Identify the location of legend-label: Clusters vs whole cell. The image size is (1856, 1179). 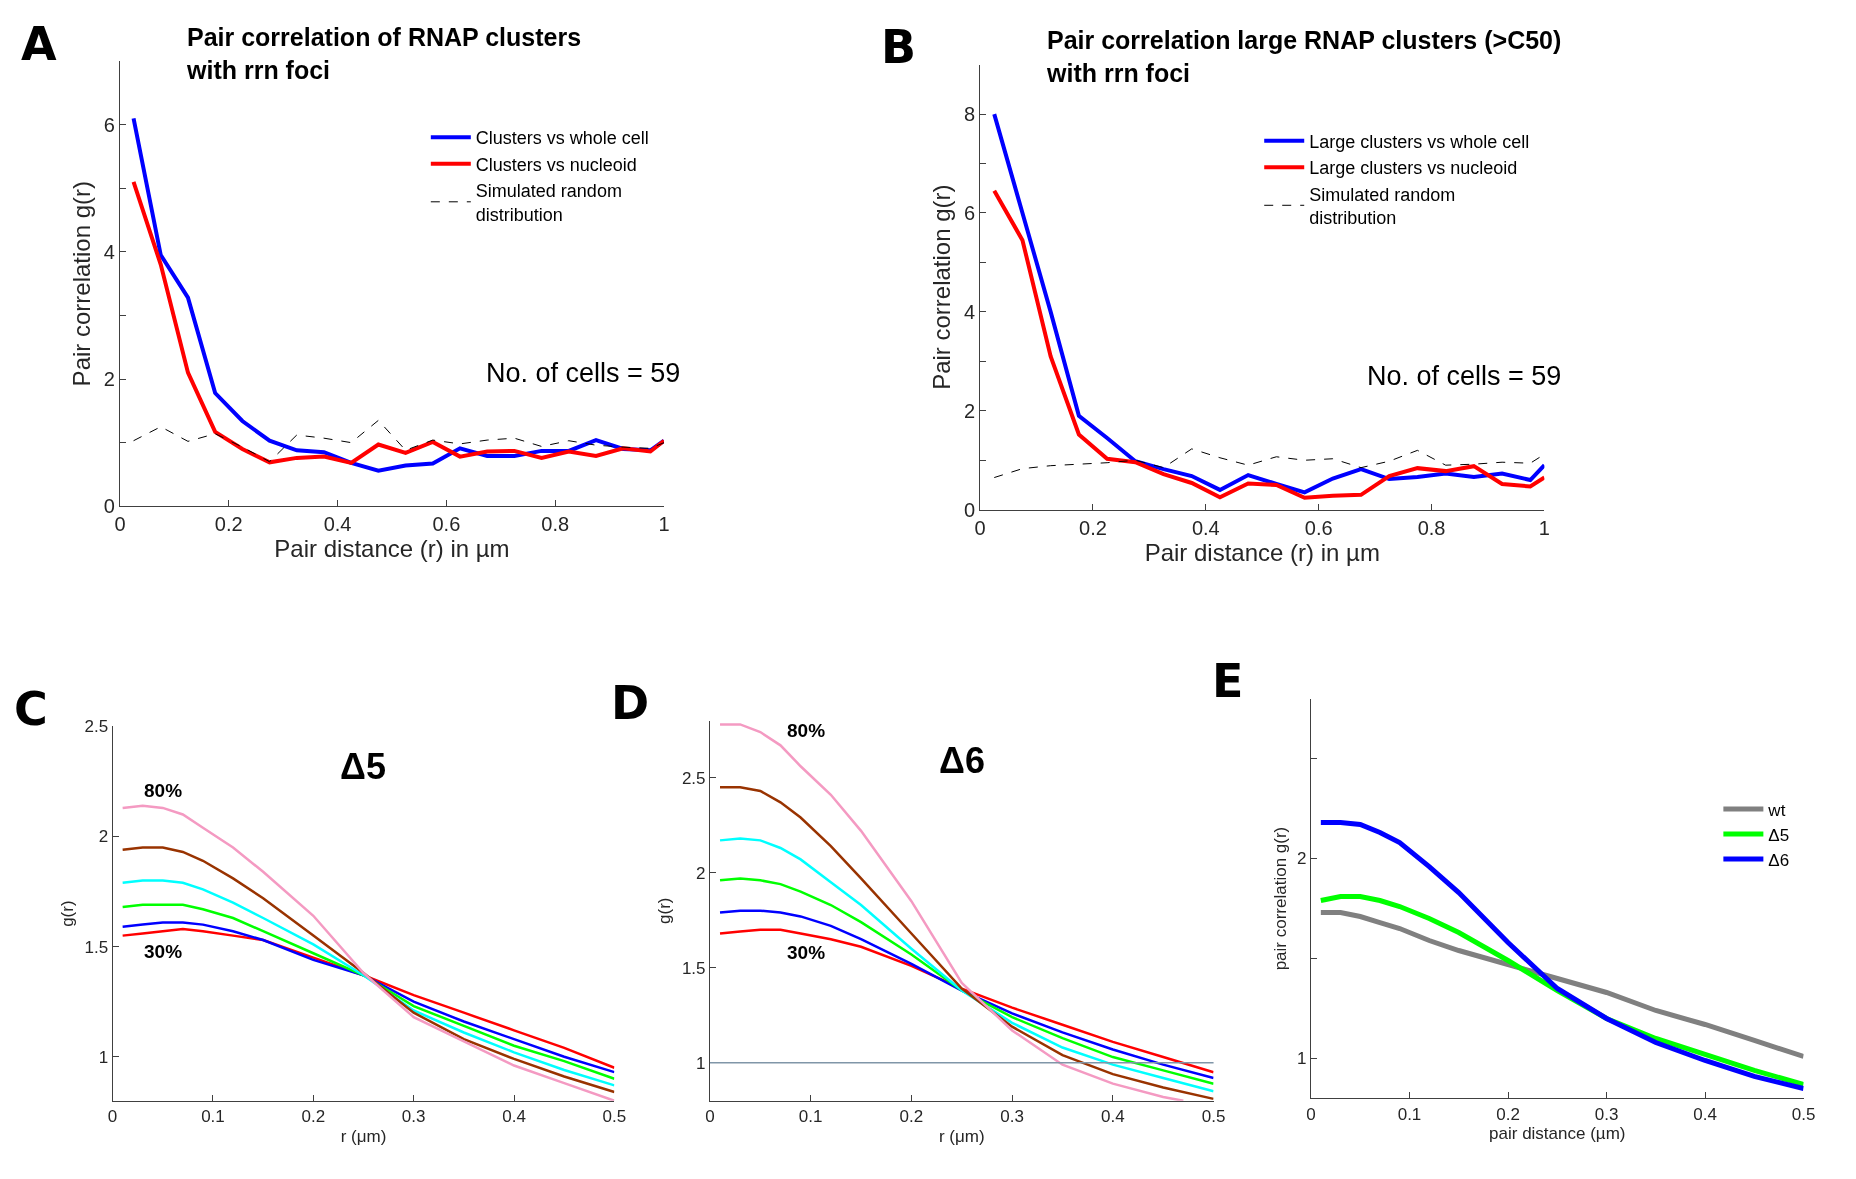
(562, 138).